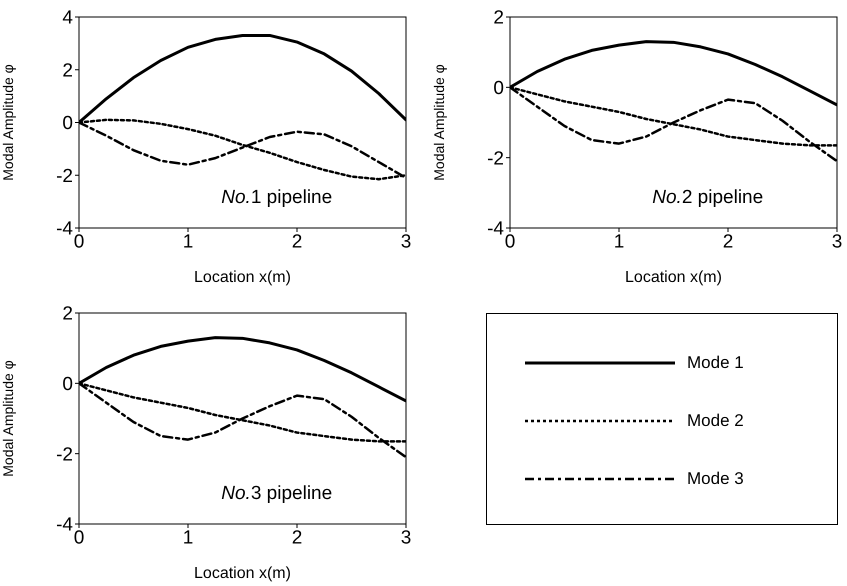  What do you see at coordinates (68, 18) in the screenshot?
I see `y-tick-label: 4` at bounding box center [68, 18].